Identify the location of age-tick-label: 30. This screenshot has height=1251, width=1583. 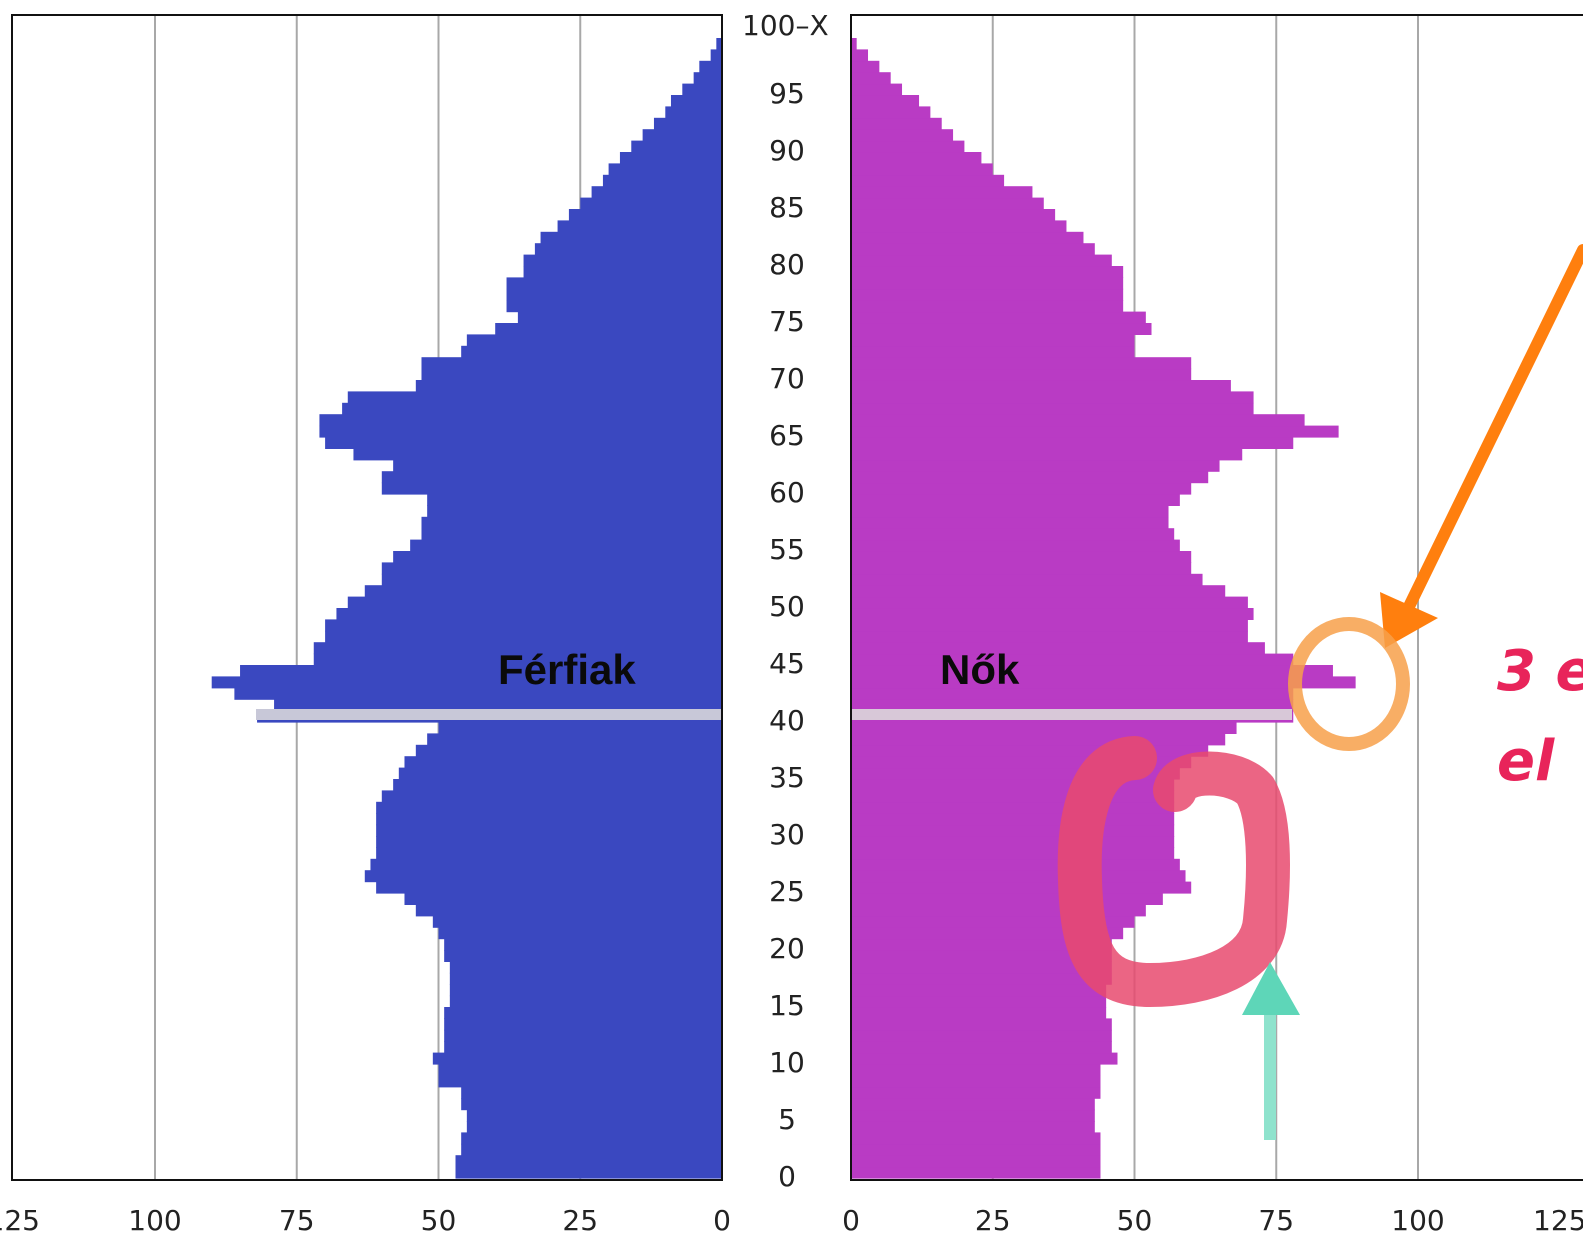
(787, 834).